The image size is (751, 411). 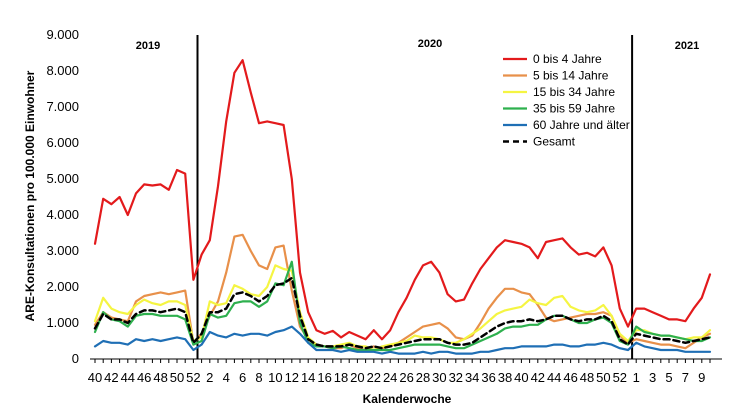 What do you see at coordinates (488, 377) in the screenshot?
I see `x-tick-label: 36` at bounding box center [488, 377].